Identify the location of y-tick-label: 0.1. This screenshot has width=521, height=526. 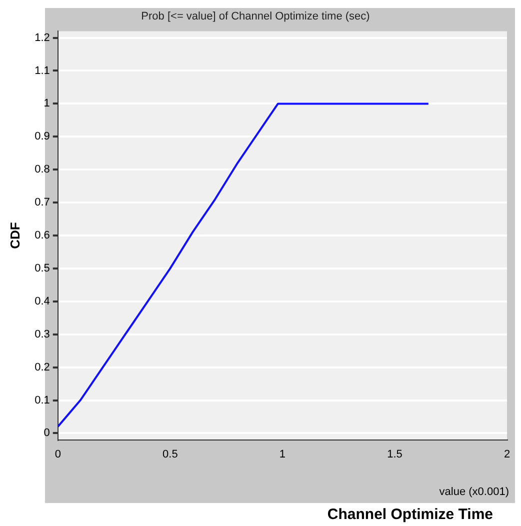
(42, 400).